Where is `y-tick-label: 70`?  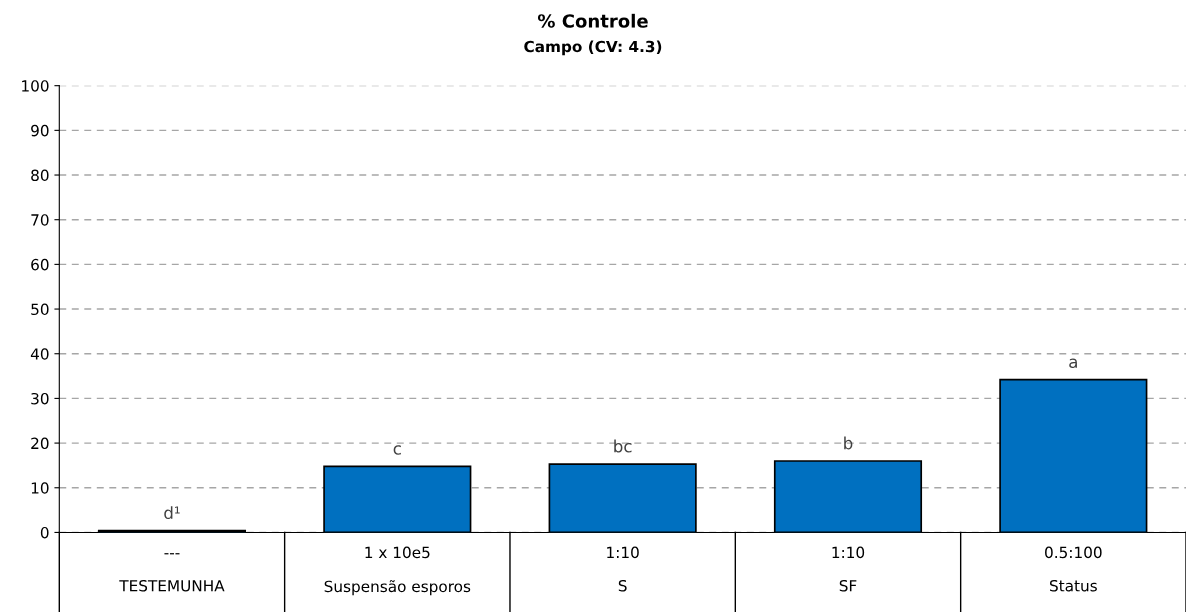
y-tick-label: 70 is located at coordinates (40, 220).